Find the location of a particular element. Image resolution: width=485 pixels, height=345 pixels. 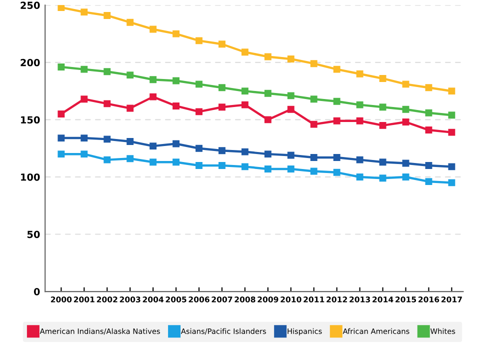

y-tick-label: 200 is located at coordinates (30, 62).